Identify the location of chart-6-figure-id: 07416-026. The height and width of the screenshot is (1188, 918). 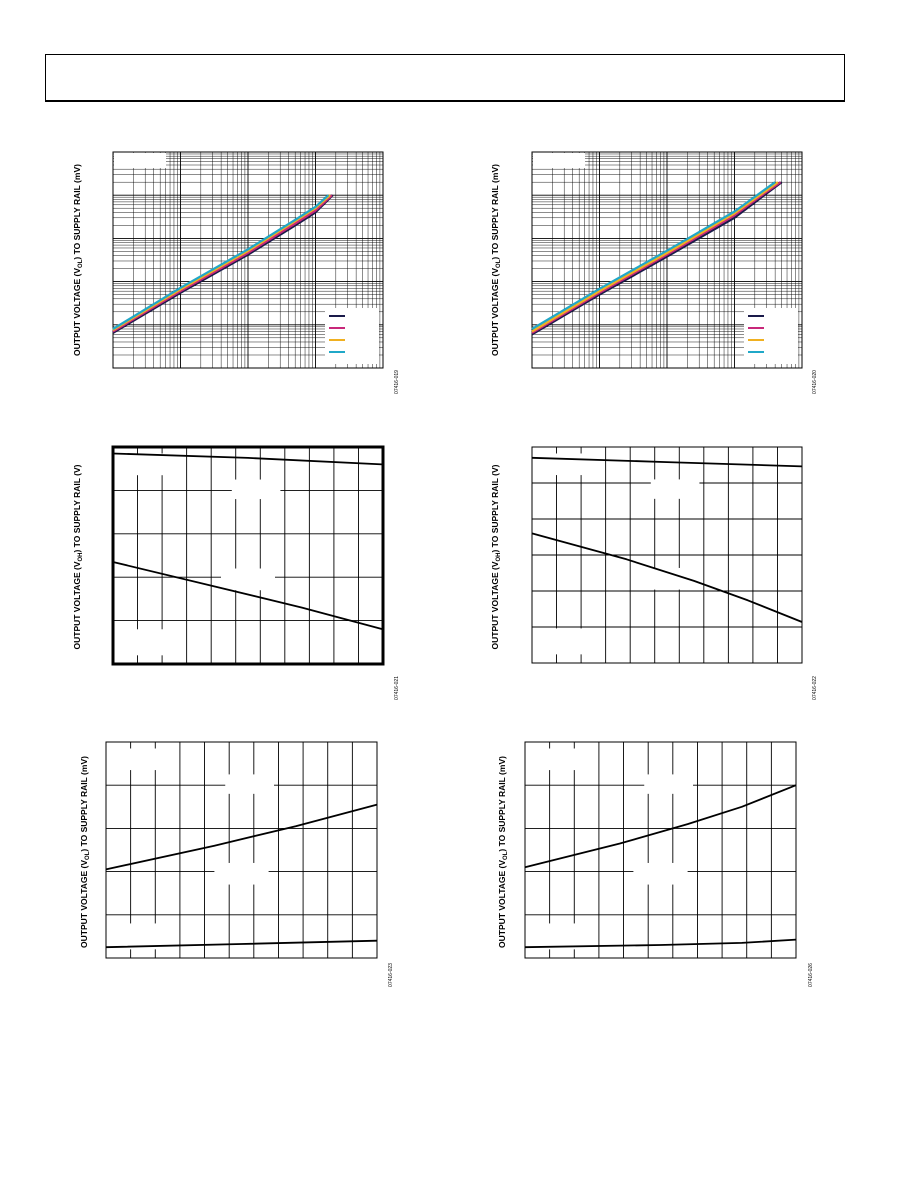
(811, 975).